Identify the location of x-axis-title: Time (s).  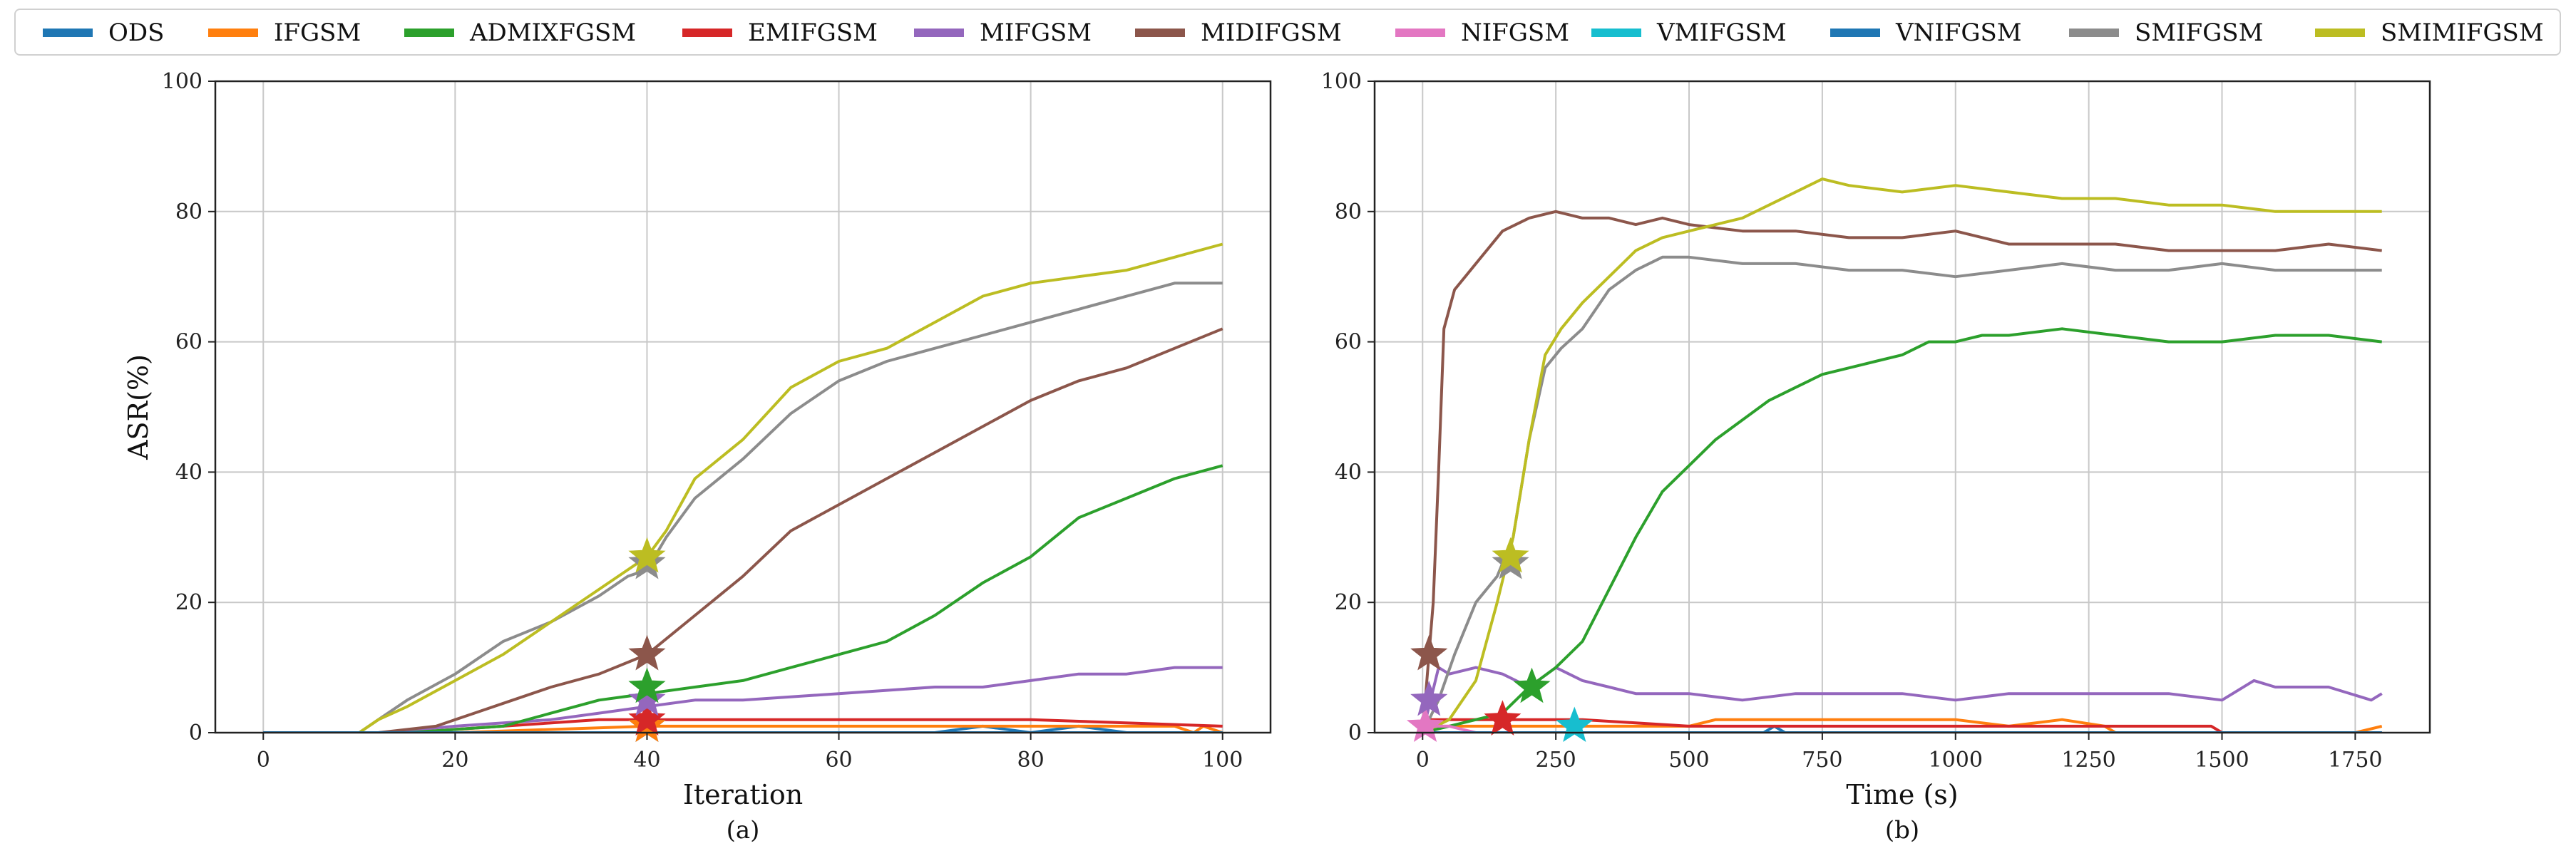
(1902, 794).